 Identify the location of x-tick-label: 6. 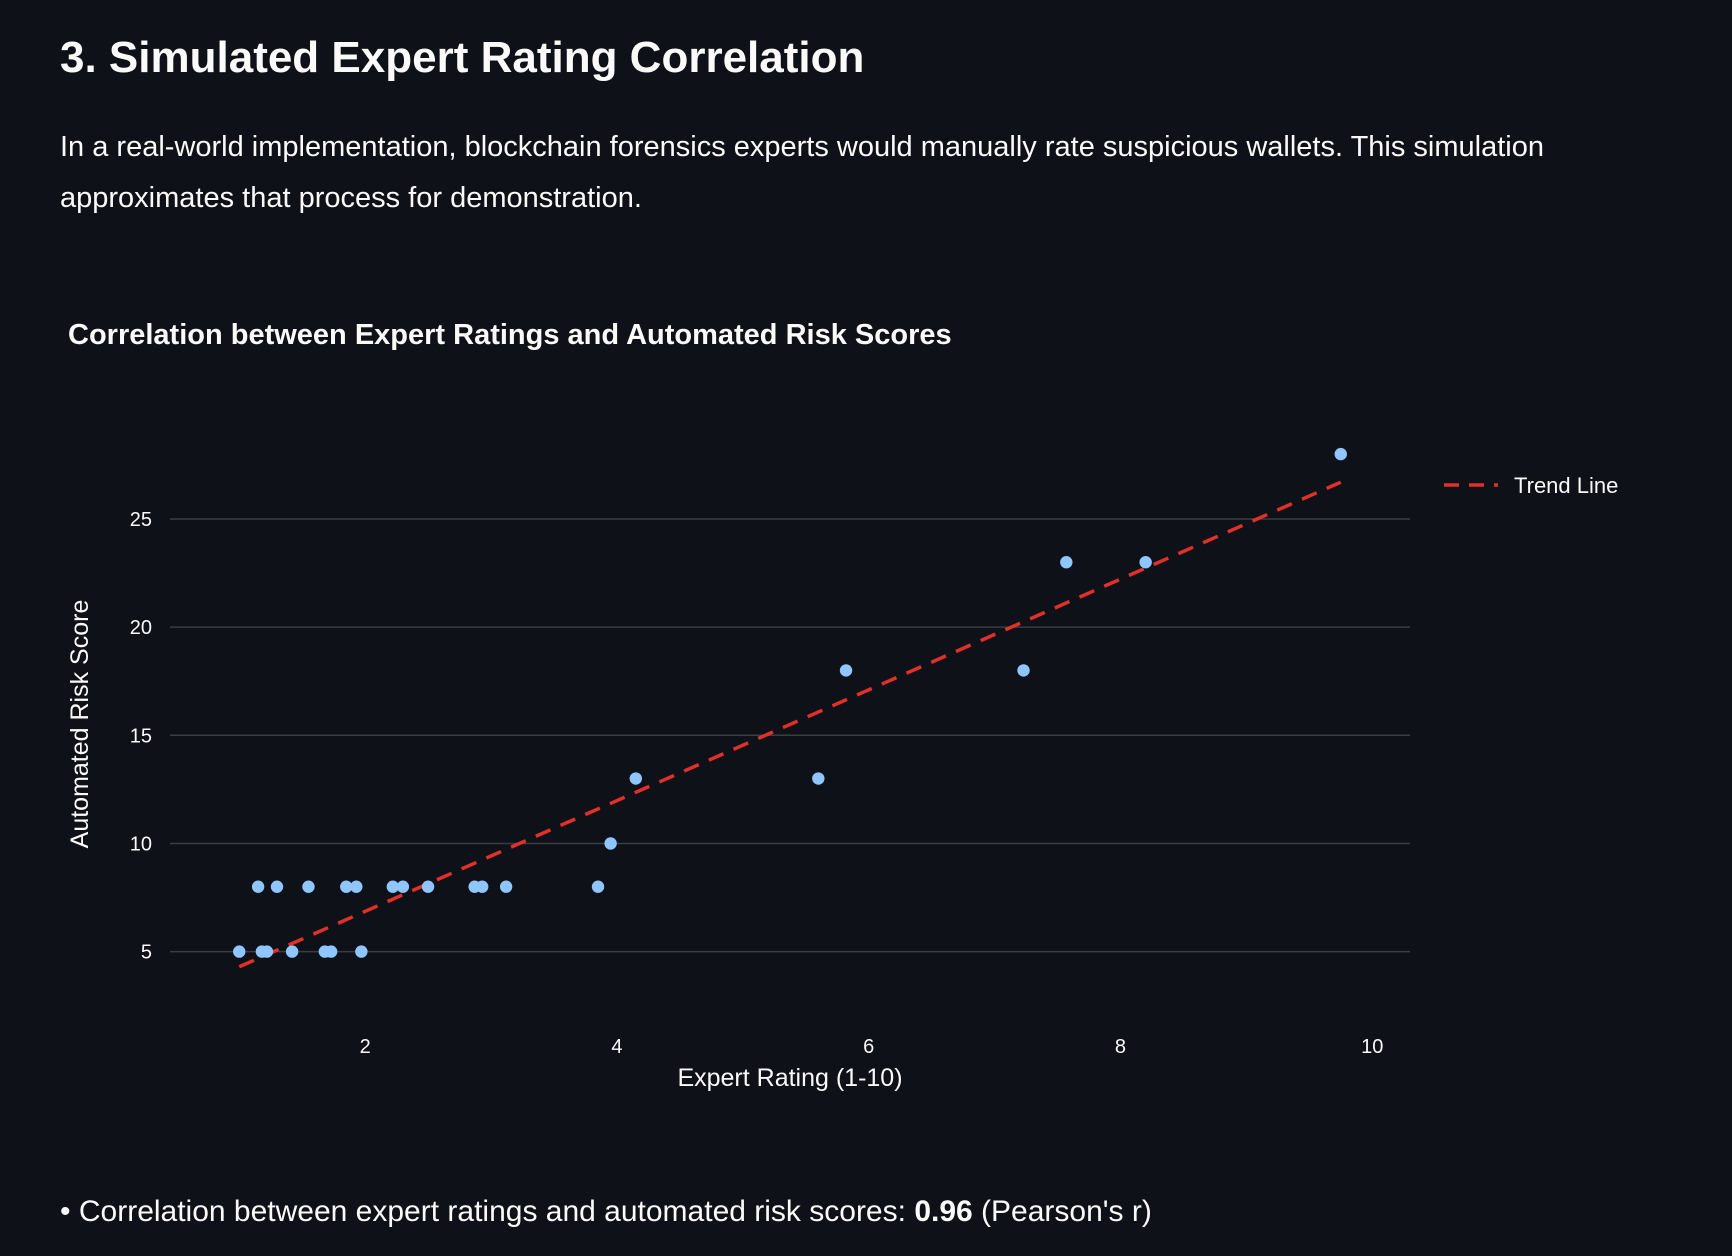
(868, 1047).